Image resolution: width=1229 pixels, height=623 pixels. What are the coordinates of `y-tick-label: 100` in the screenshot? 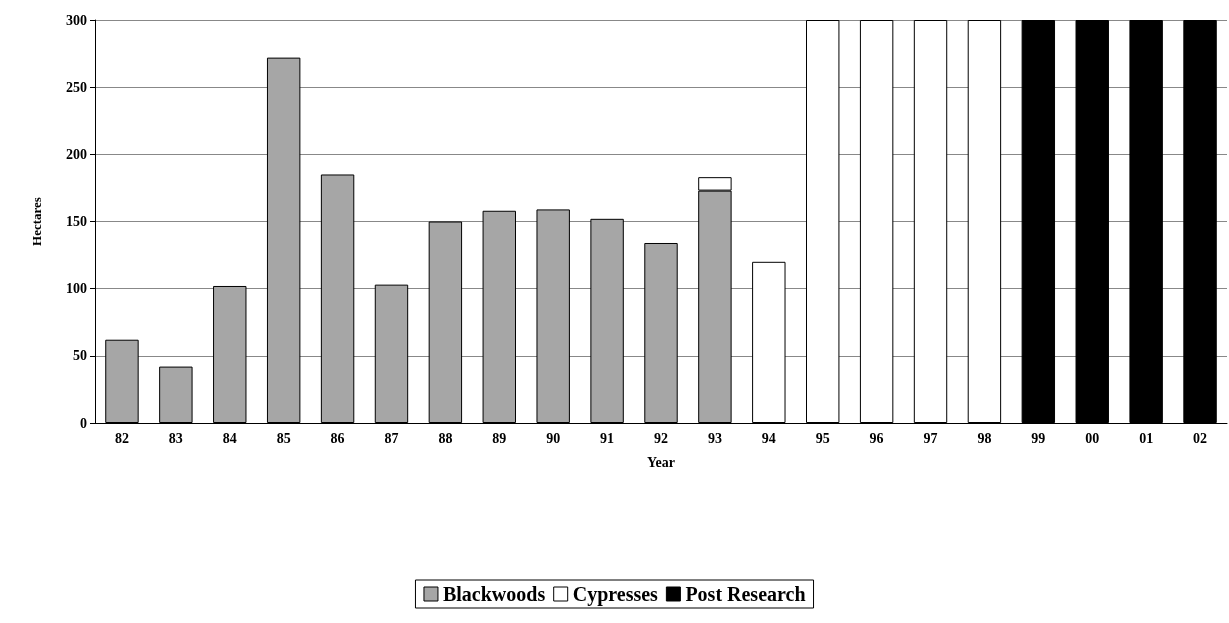 It's located at (76, 289).